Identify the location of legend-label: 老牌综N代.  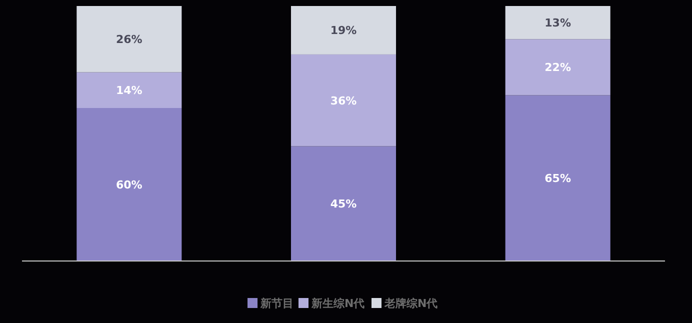
(411, 303).